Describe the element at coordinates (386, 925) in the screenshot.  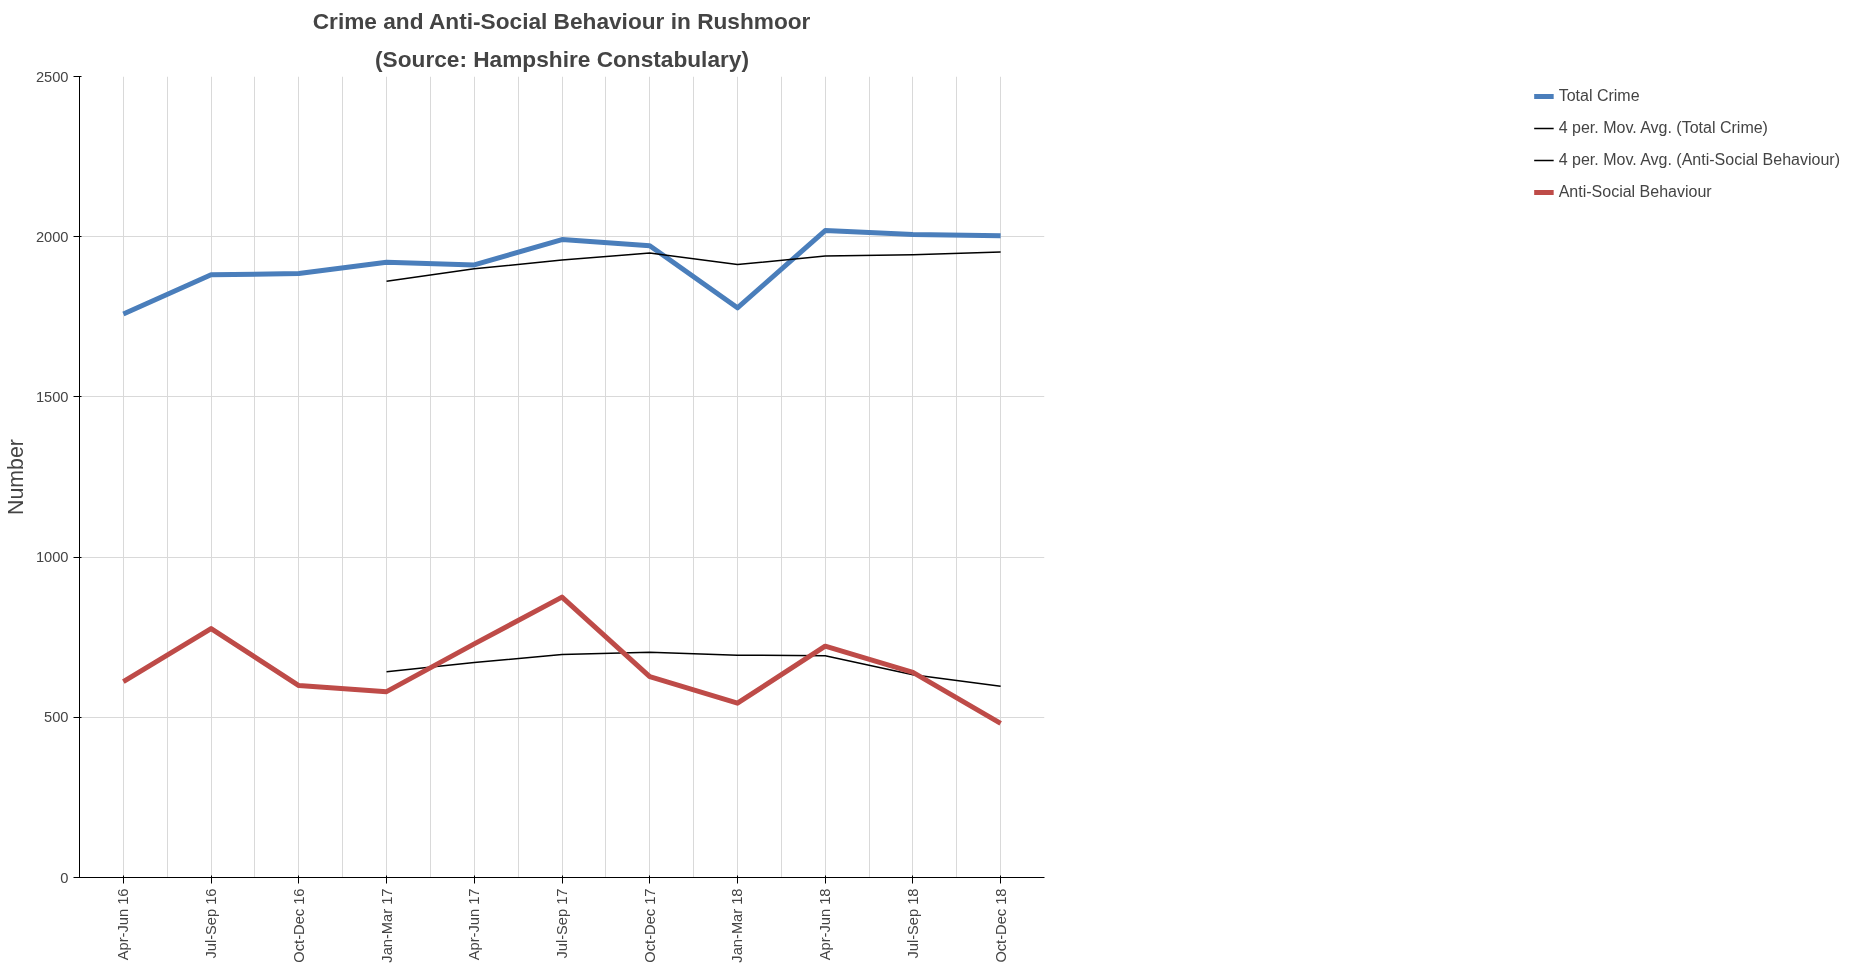
I see `x-tick-label: Jan-Mar 17` at that location.